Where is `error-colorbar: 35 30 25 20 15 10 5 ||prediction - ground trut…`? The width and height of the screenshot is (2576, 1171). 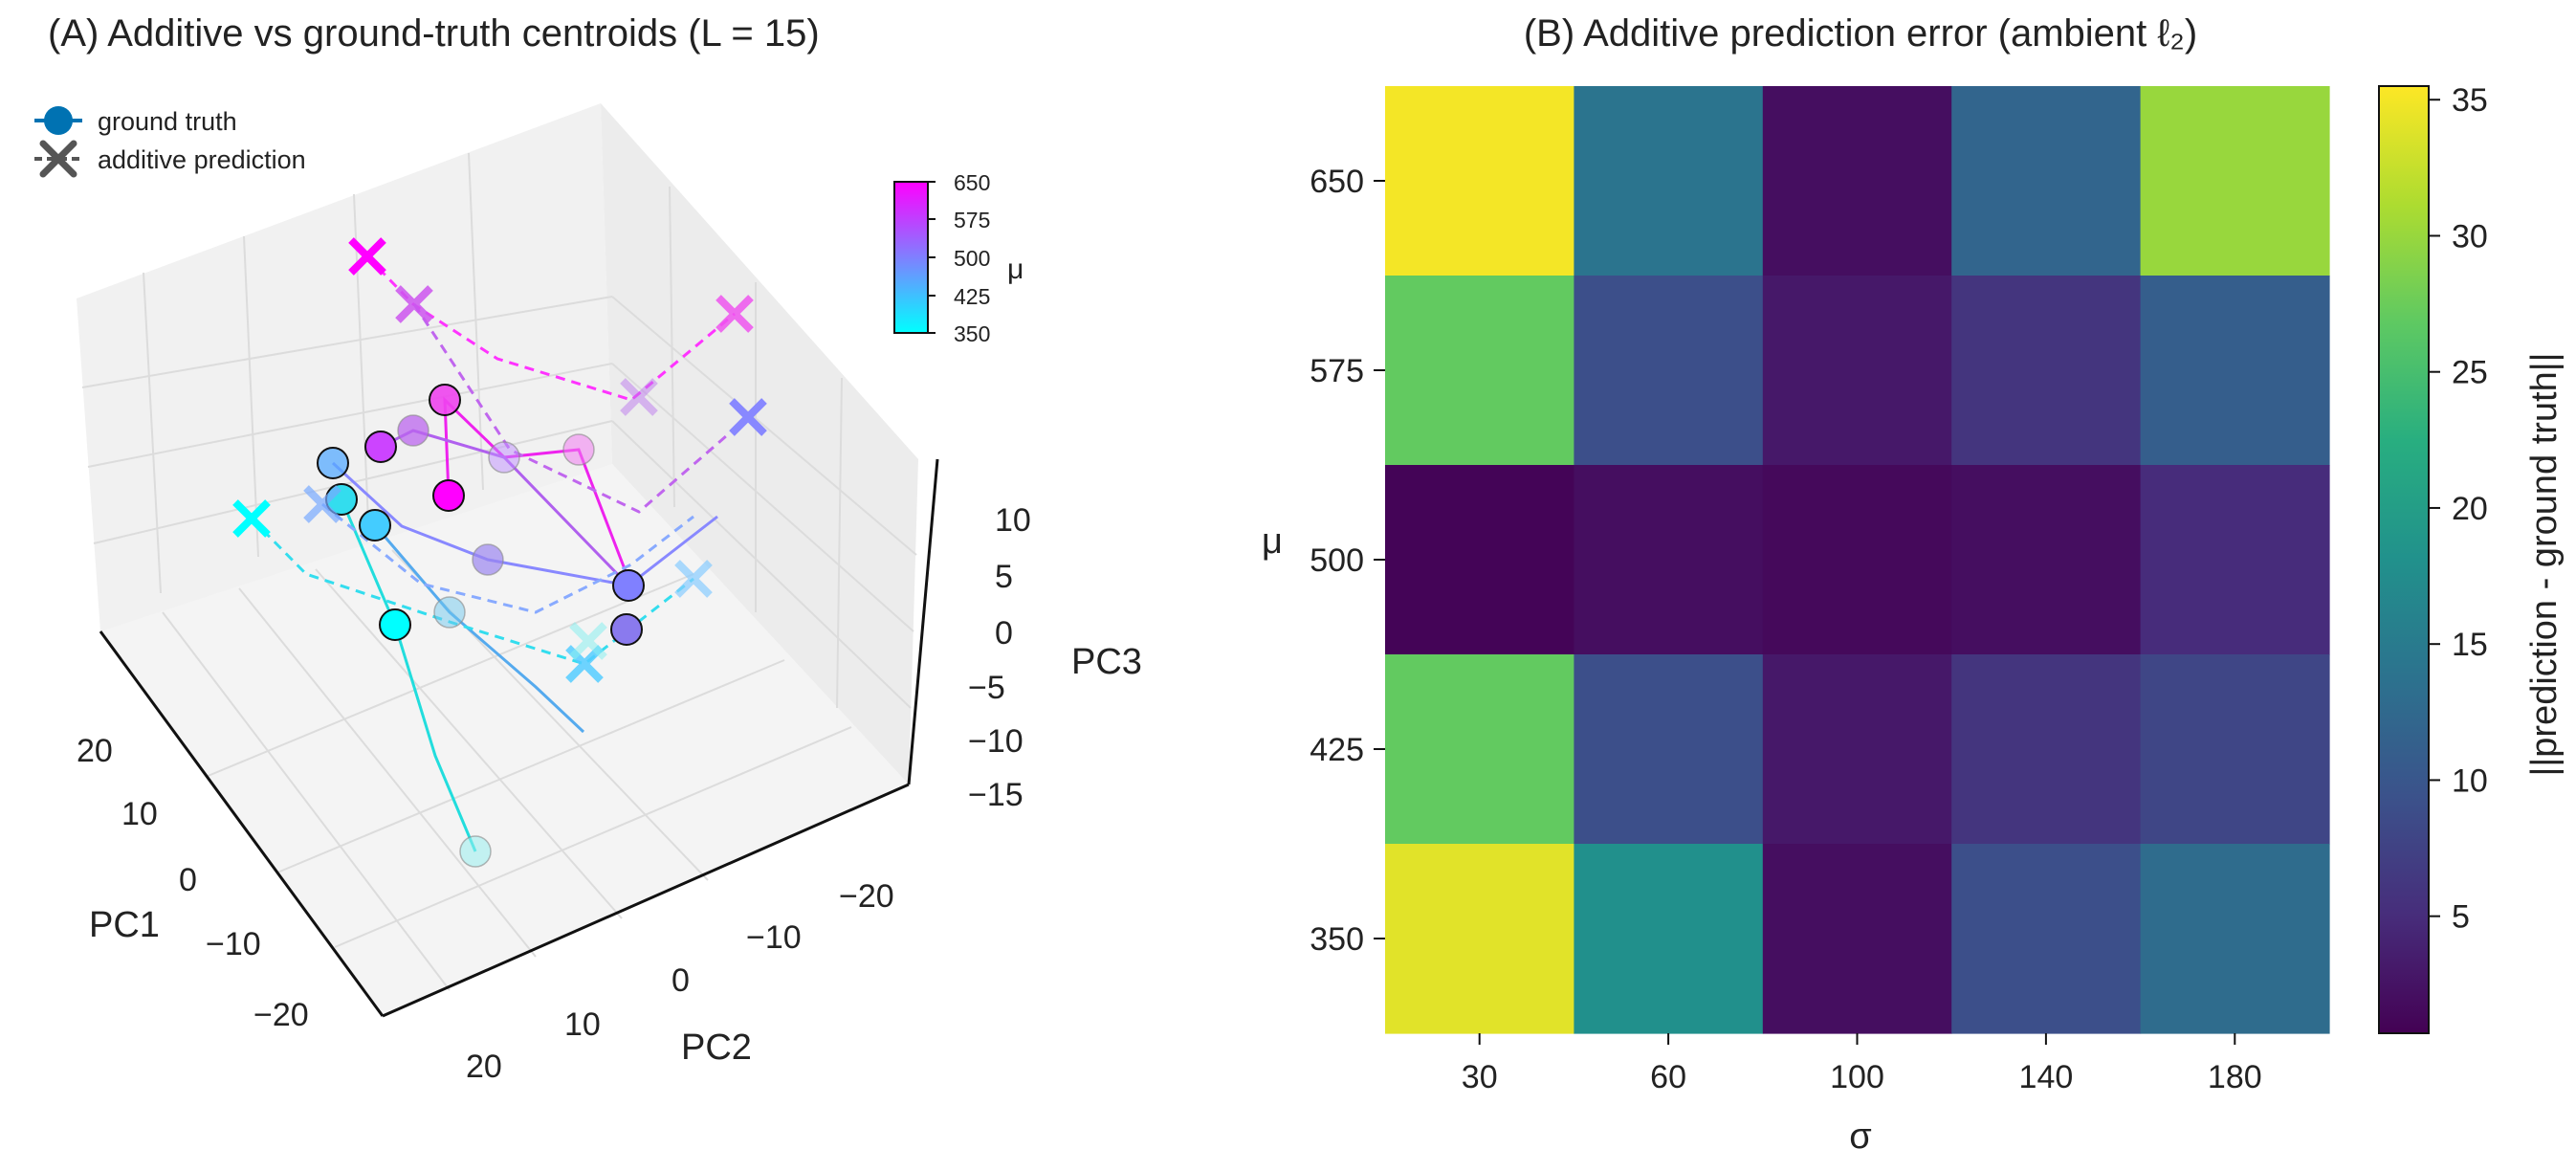
error-colorbar: 35 30 25 20 15 10 5 ||prediction - ground trut… is located at coordinates (2471, 558).